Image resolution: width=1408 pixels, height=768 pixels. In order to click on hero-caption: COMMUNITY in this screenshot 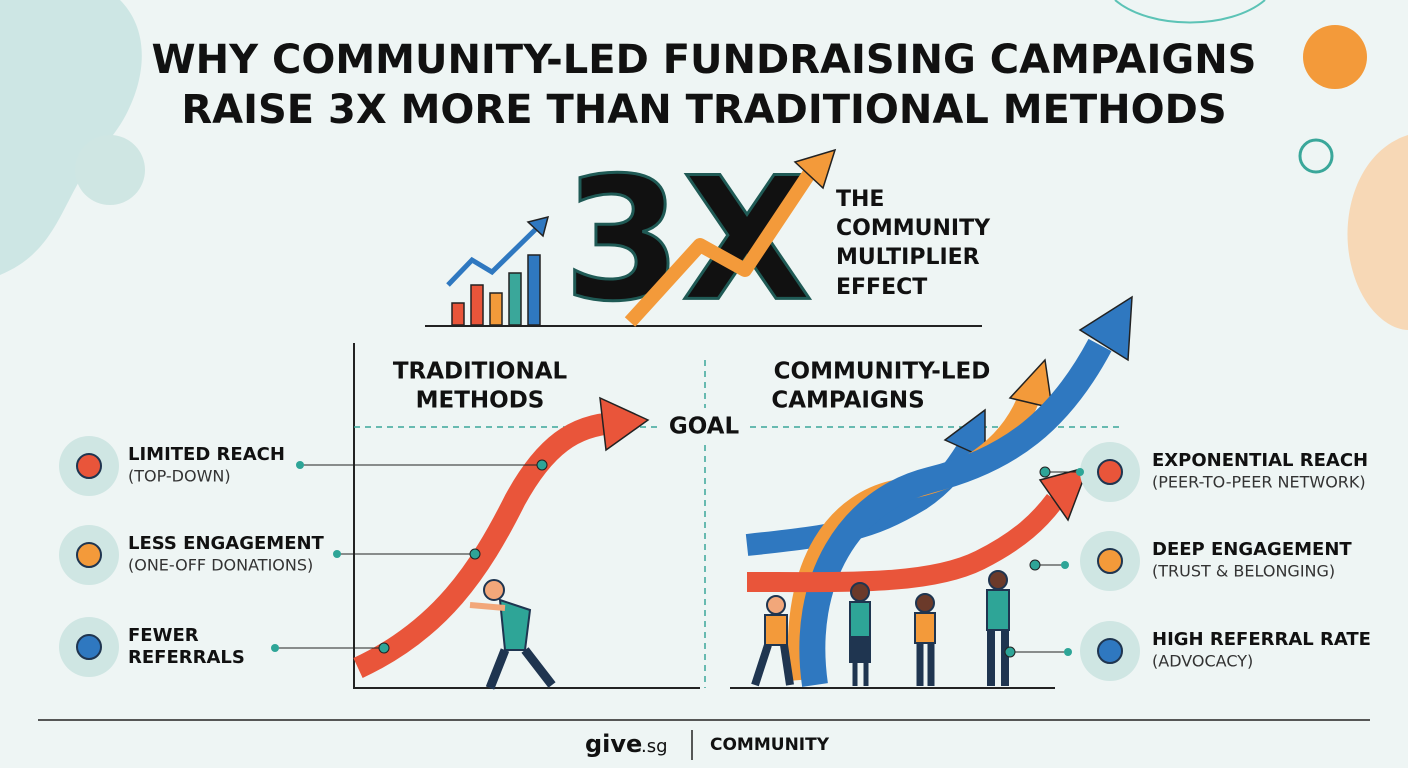, I will do `click(913, 228)`.